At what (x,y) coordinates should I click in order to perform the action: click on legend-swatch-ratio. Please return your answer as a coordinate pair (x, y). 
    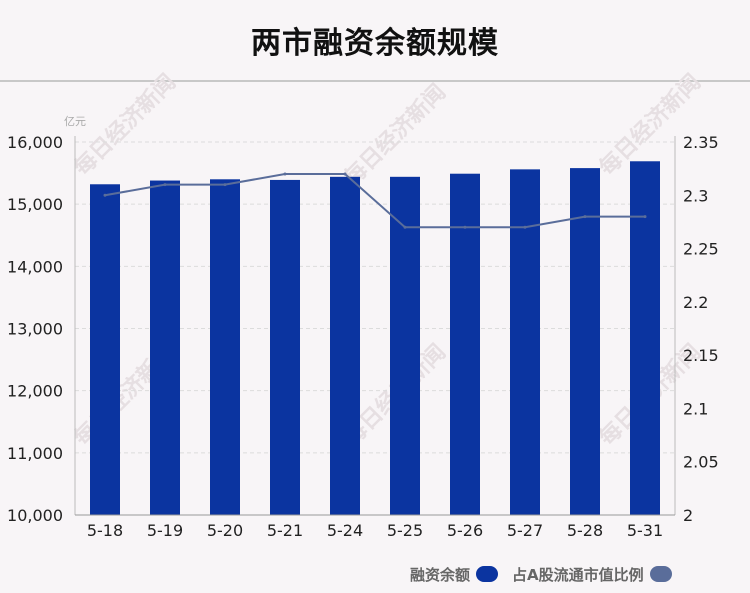
    Looking at the image, I should click on (660, 574).